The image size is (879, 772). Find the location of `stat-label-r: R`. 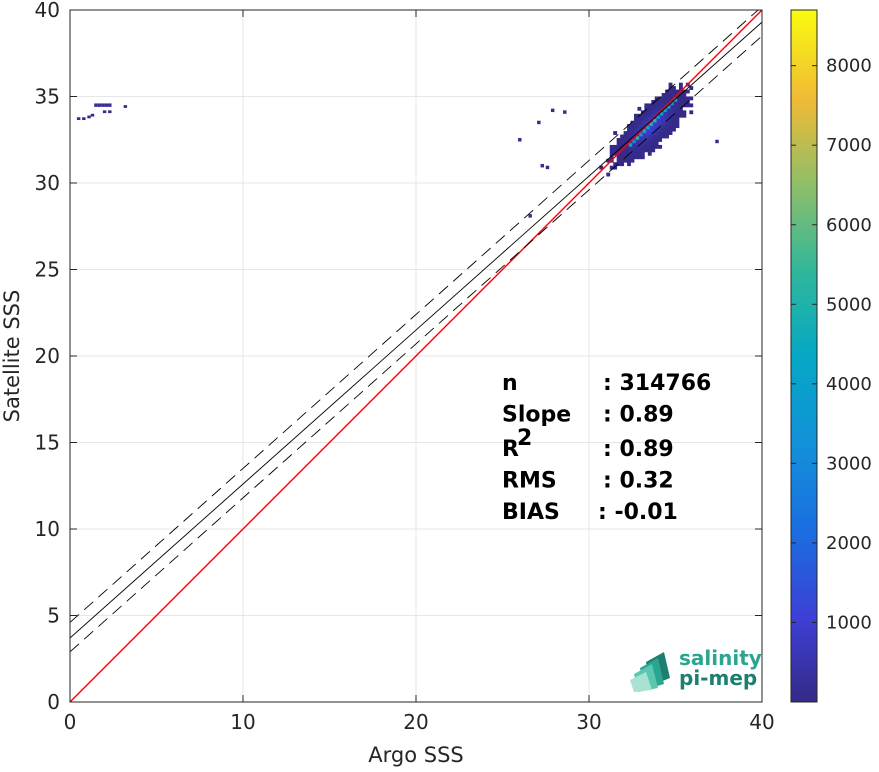

stat-label-r: R is located at coordinates (510, 449).